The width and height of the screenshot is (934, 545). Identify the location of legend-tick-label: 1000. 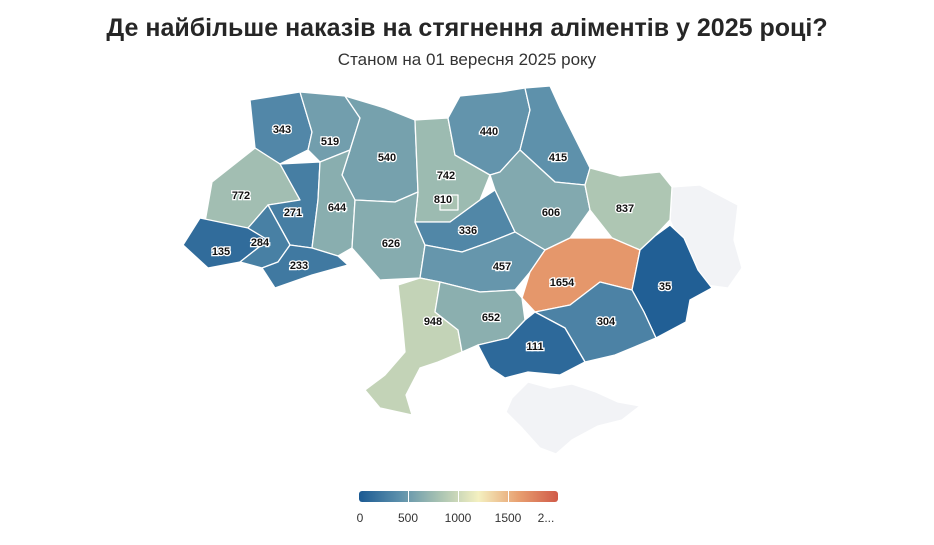
(458, 518).